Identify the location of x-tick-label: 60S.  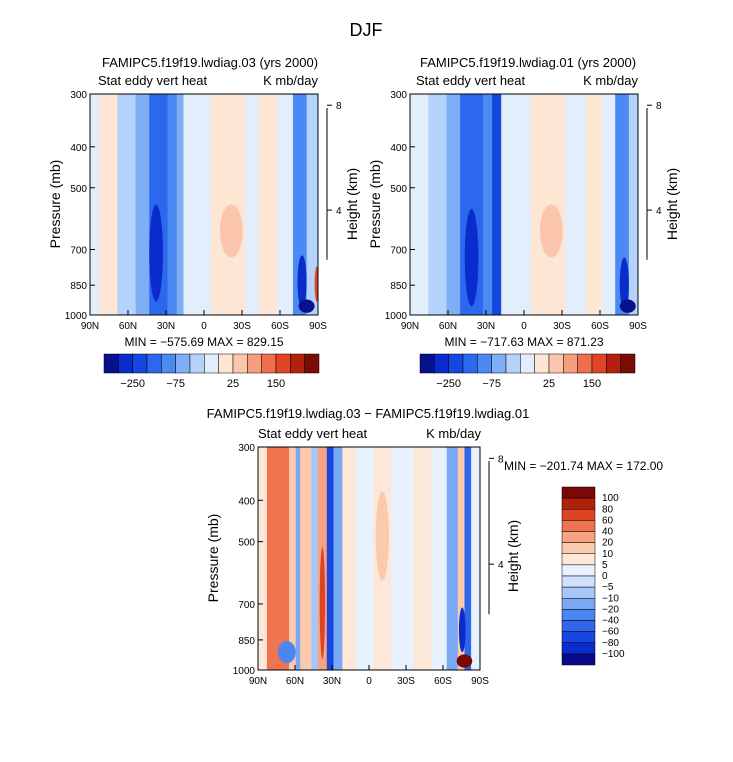
(600, 326).